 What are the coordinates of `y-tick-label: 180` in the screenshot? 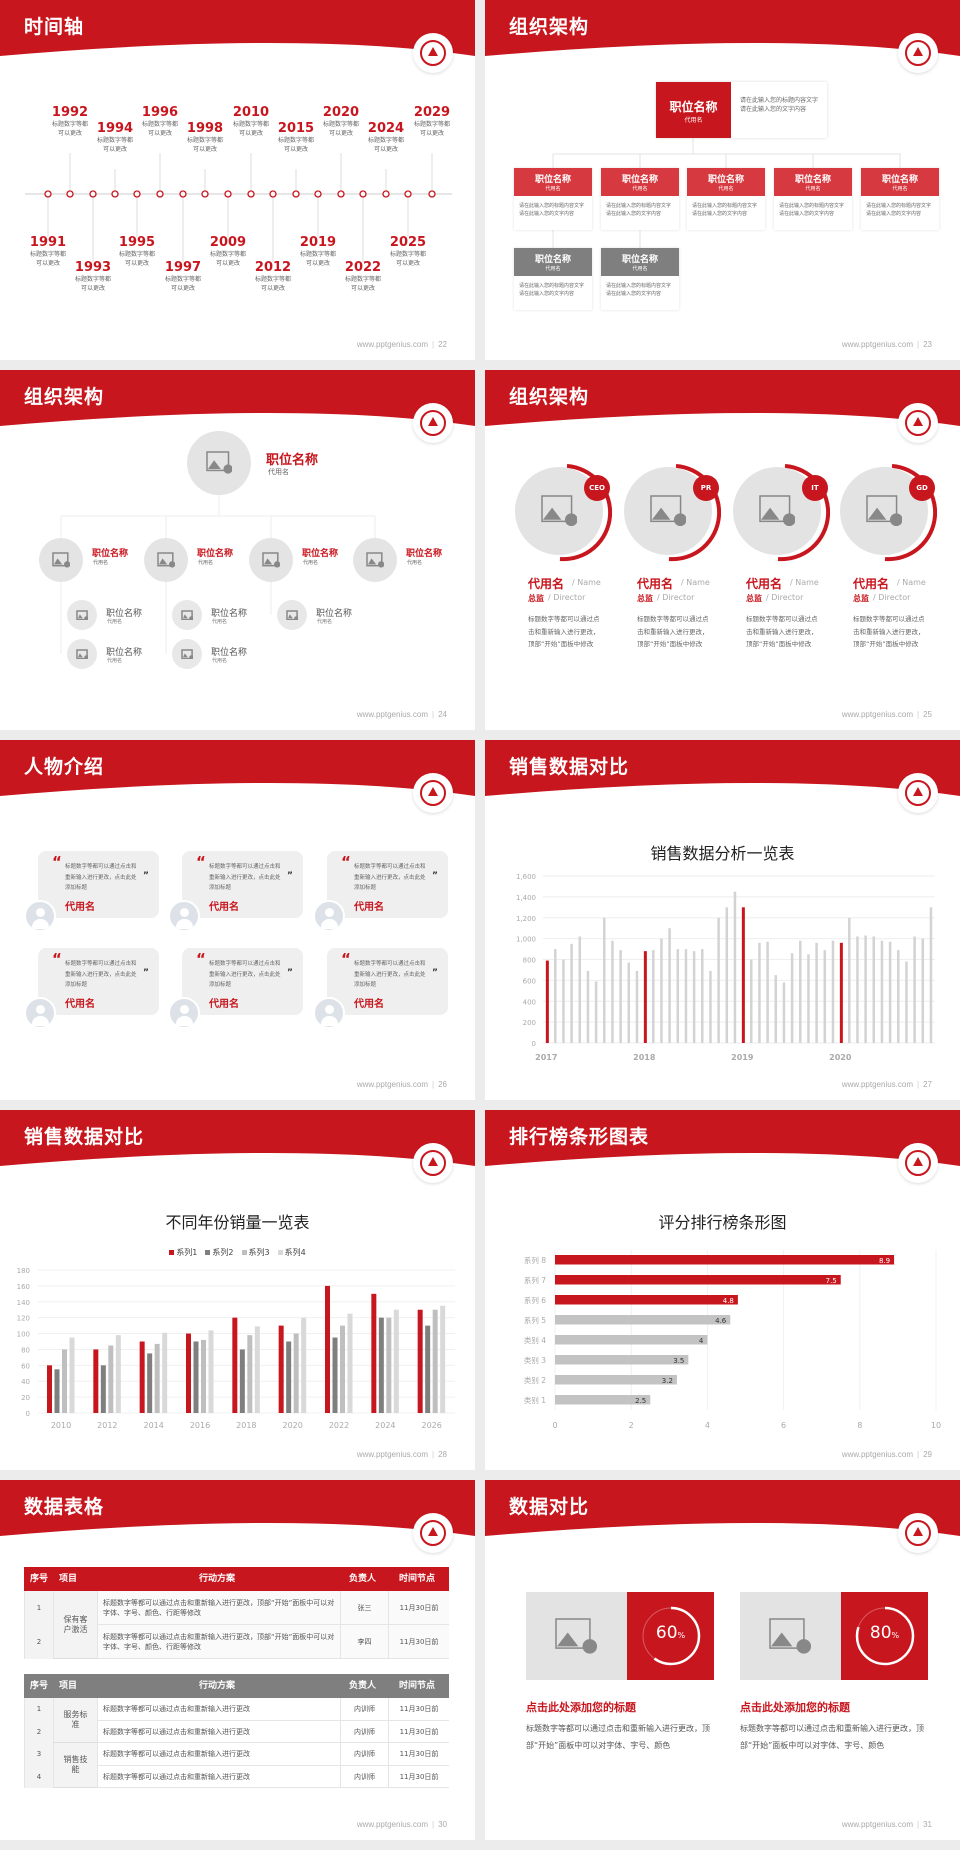 It's located at (23, 1271).